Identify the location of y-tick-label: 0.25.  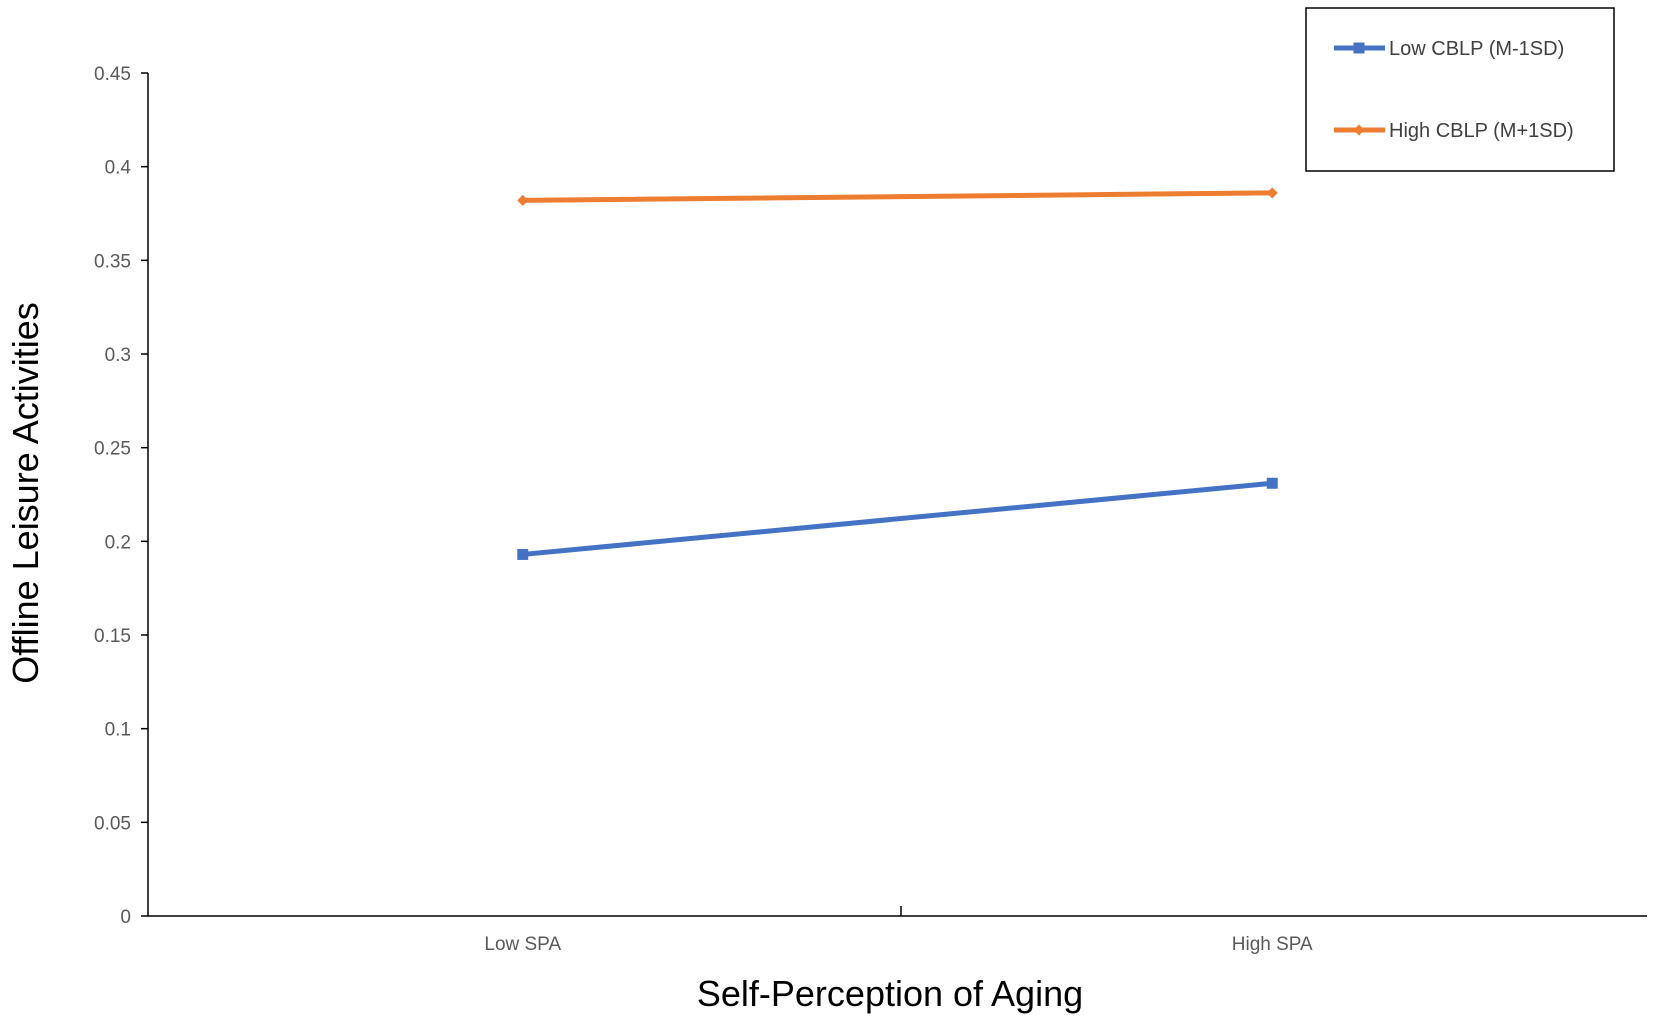
(112, 449).